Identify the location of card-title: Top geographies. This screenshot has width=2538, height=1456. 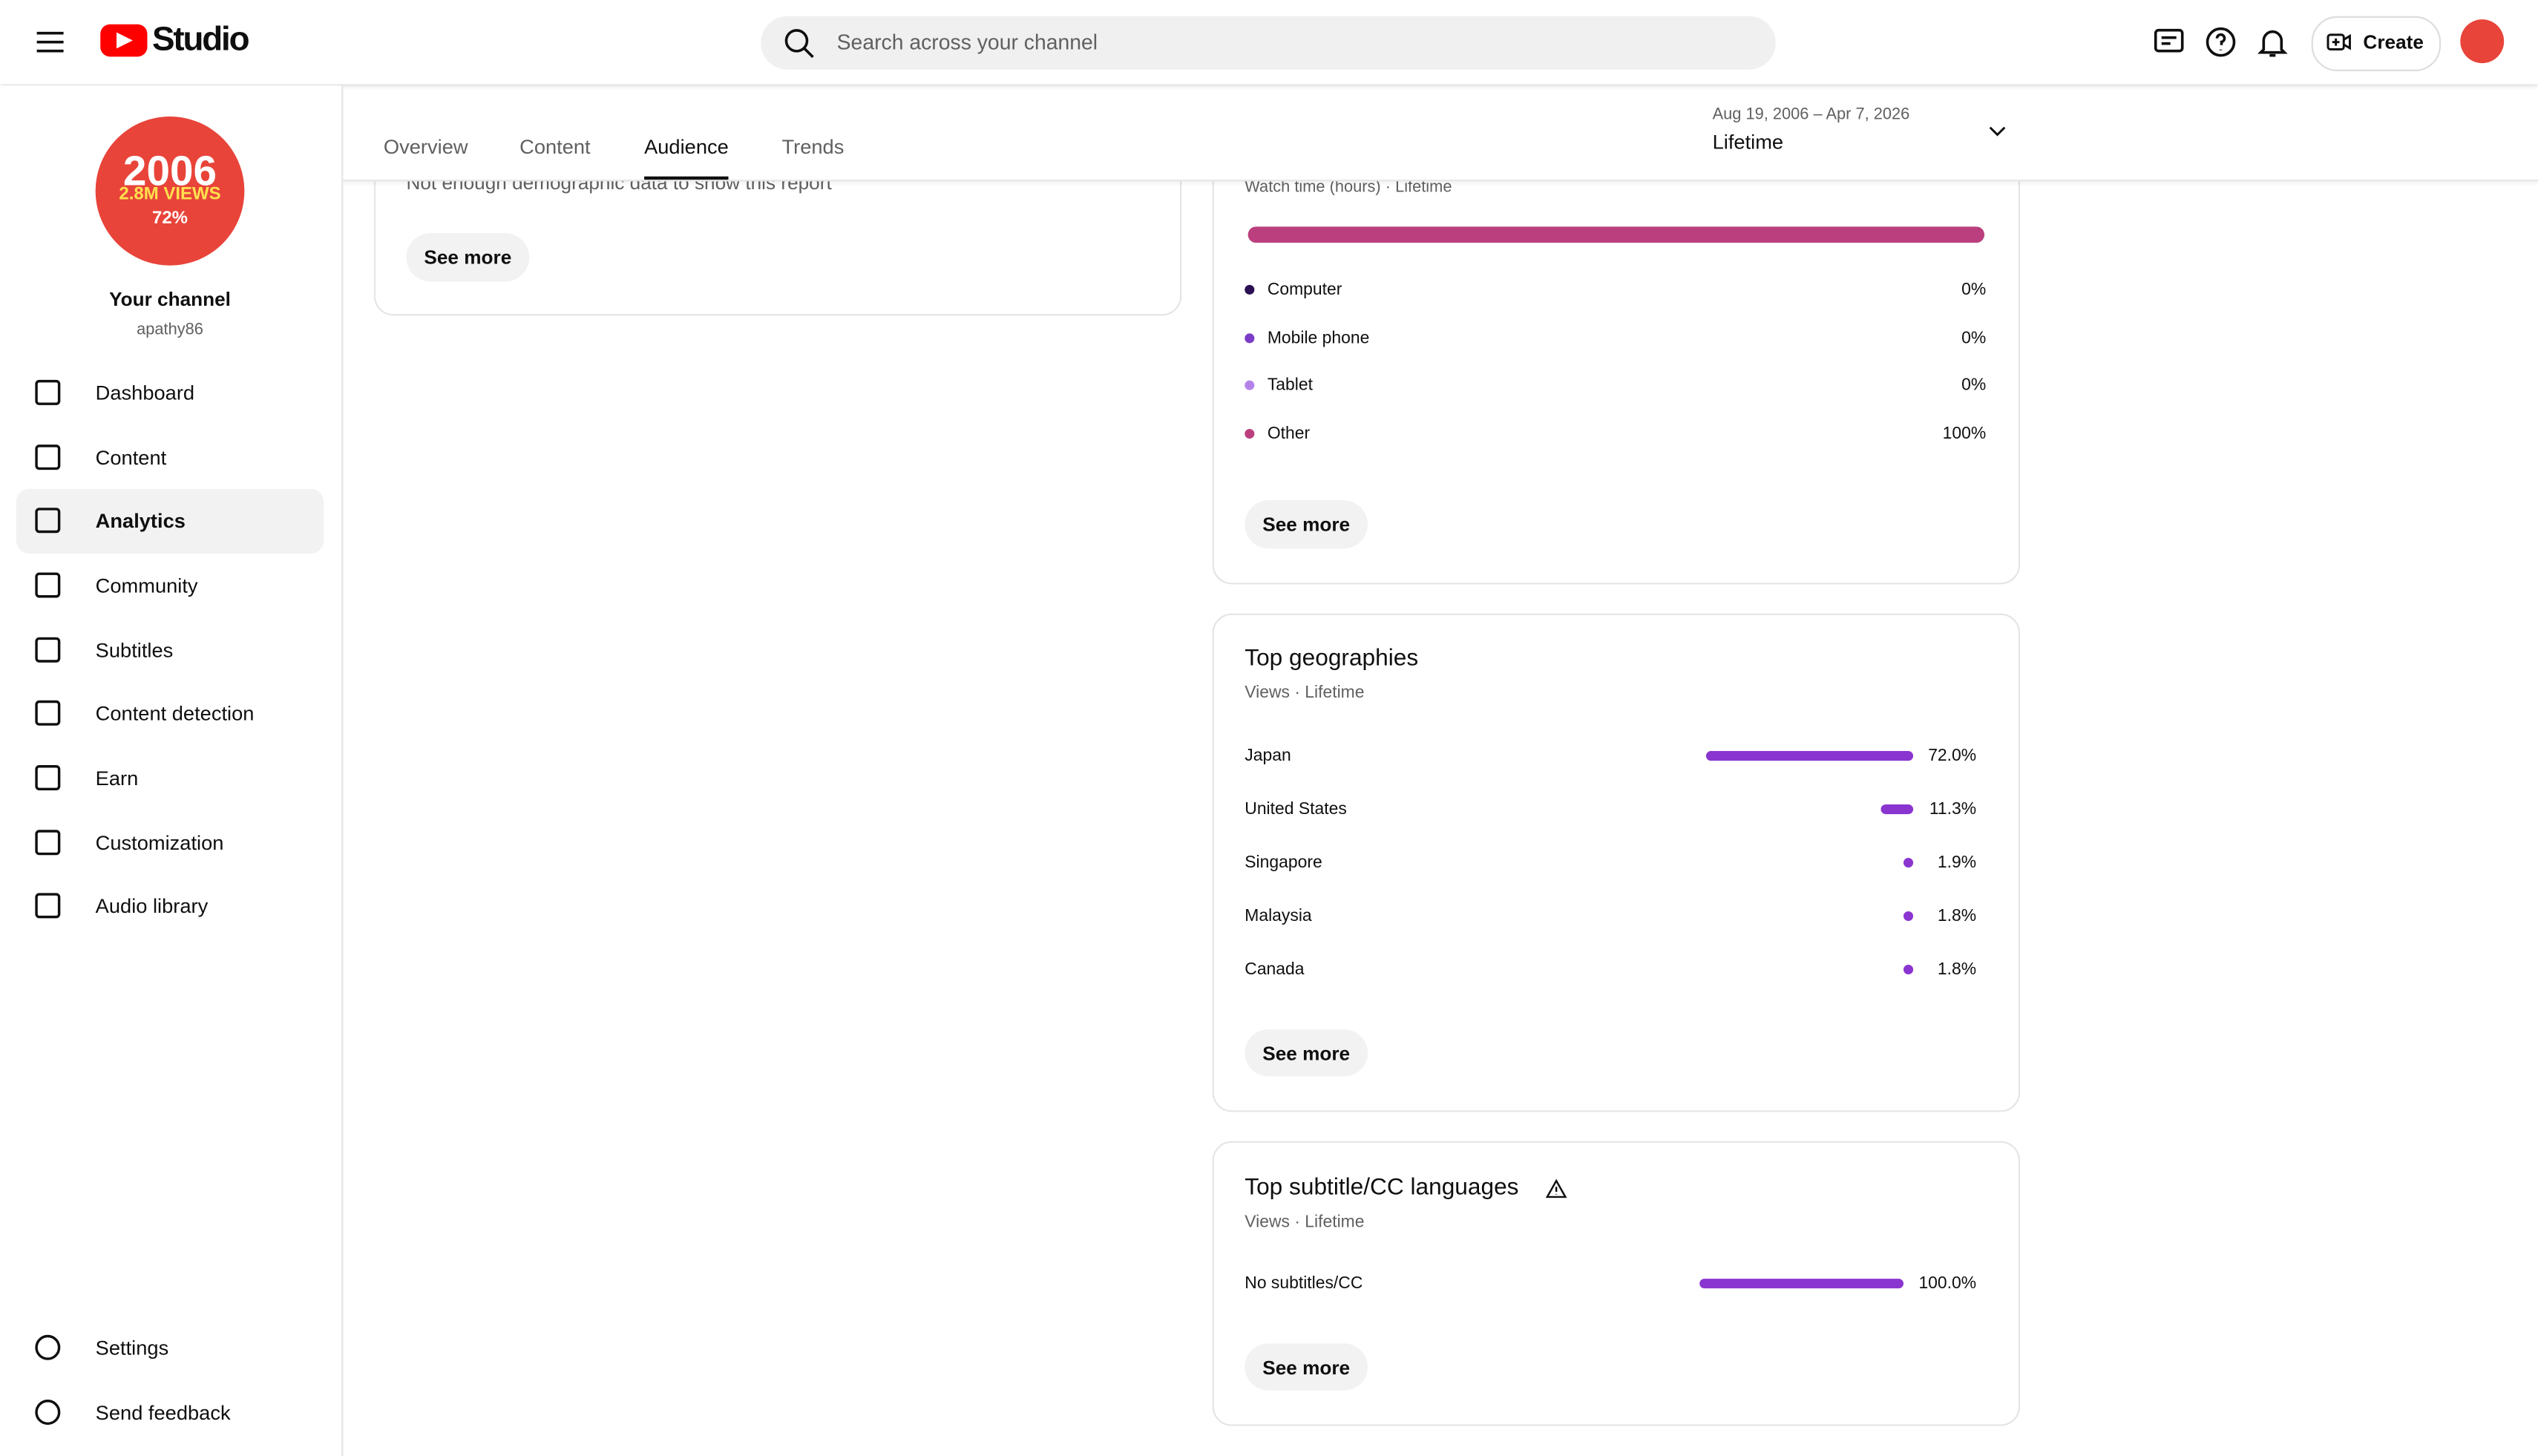
(1332, 659).